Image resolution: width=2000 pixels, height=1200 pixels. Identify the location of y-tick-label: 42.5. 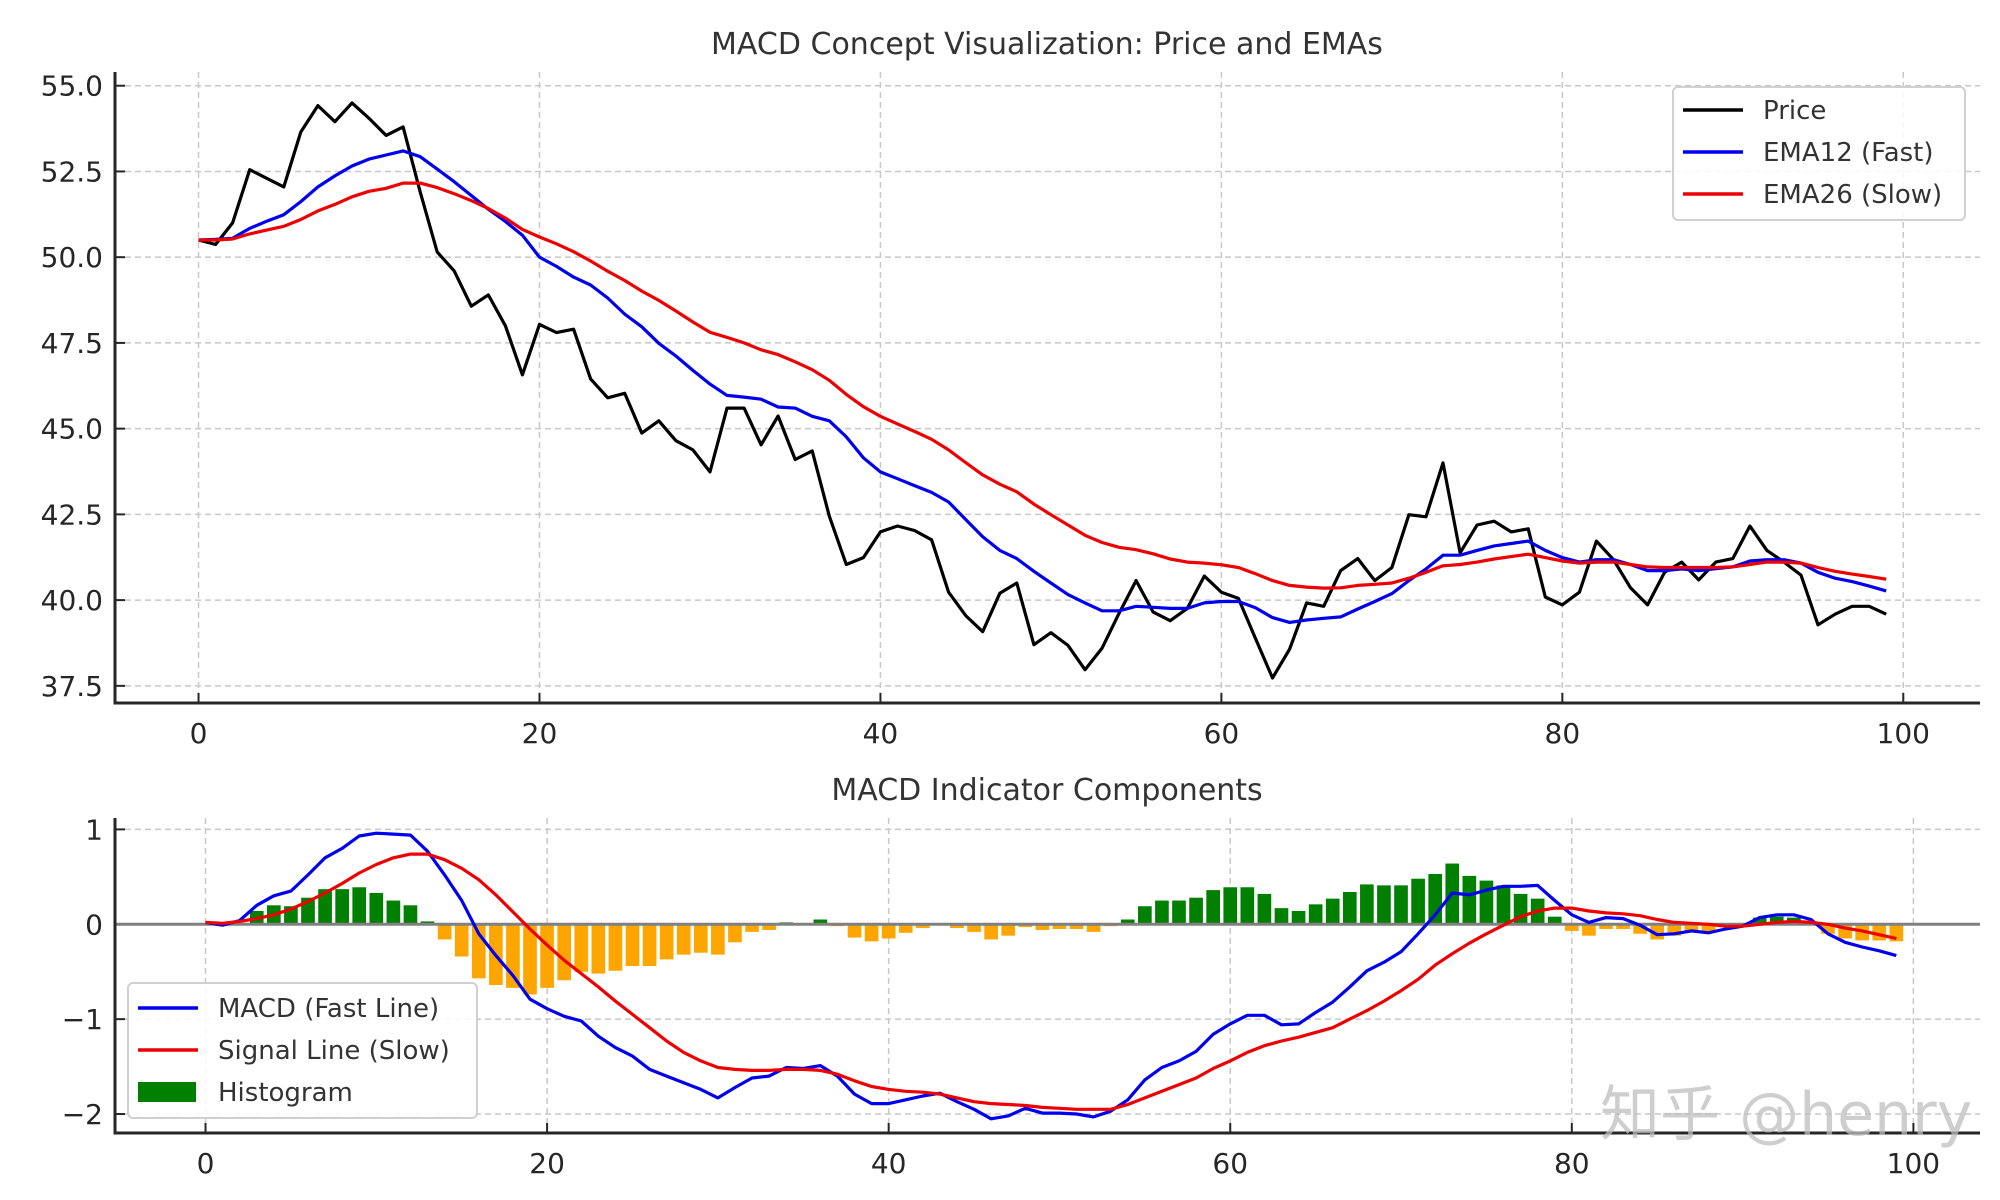
(72, 514).